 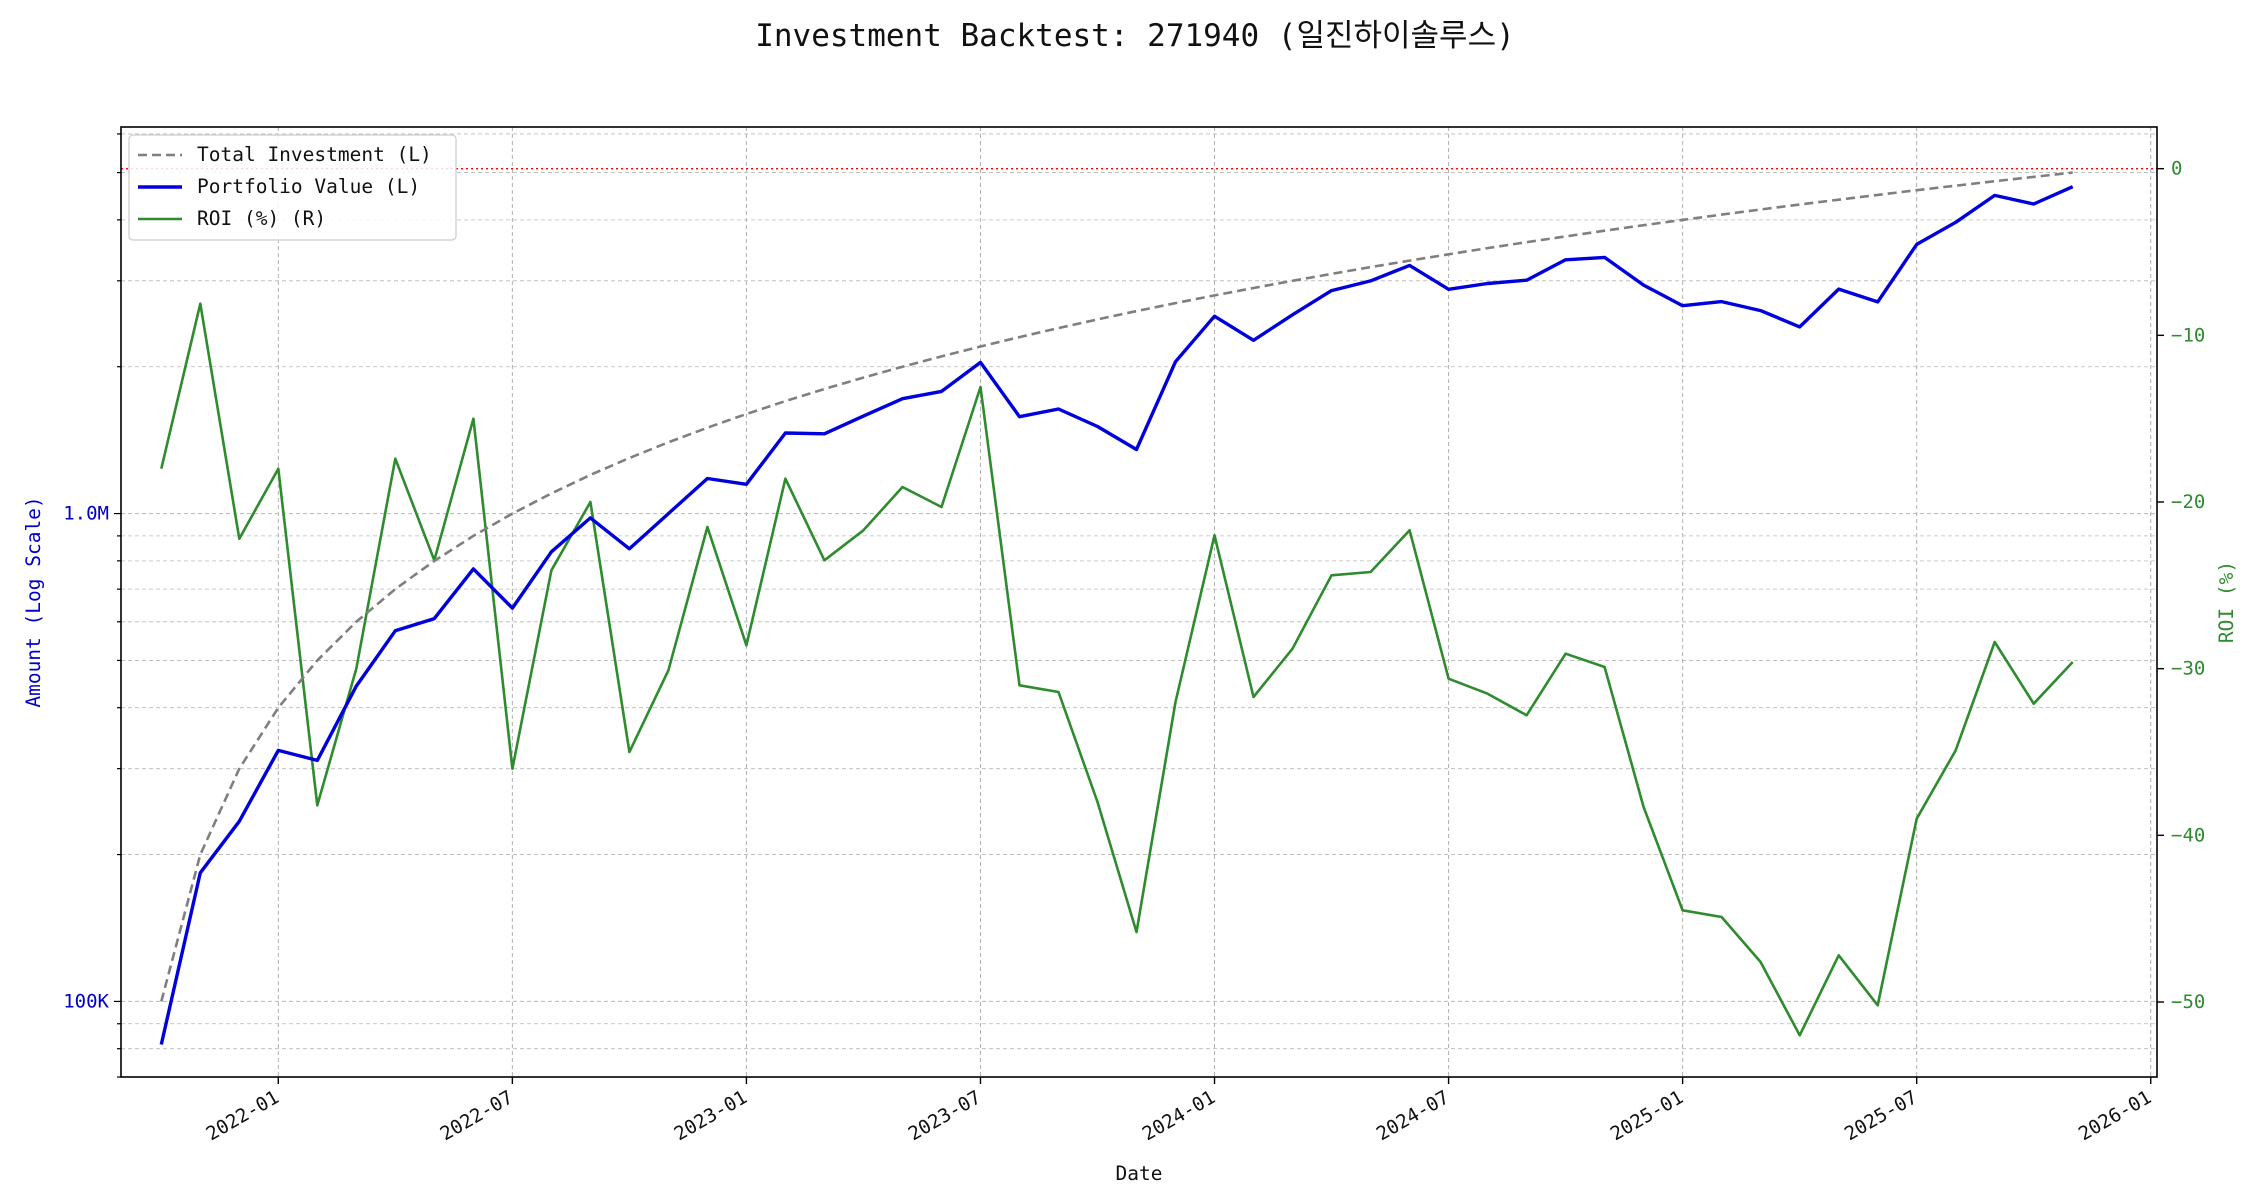 What do you see at coordinates (314, 154) in the screenshot?
I see `legend-label-total-investment: Total Investment (L)` at bounding box center [314, 154].